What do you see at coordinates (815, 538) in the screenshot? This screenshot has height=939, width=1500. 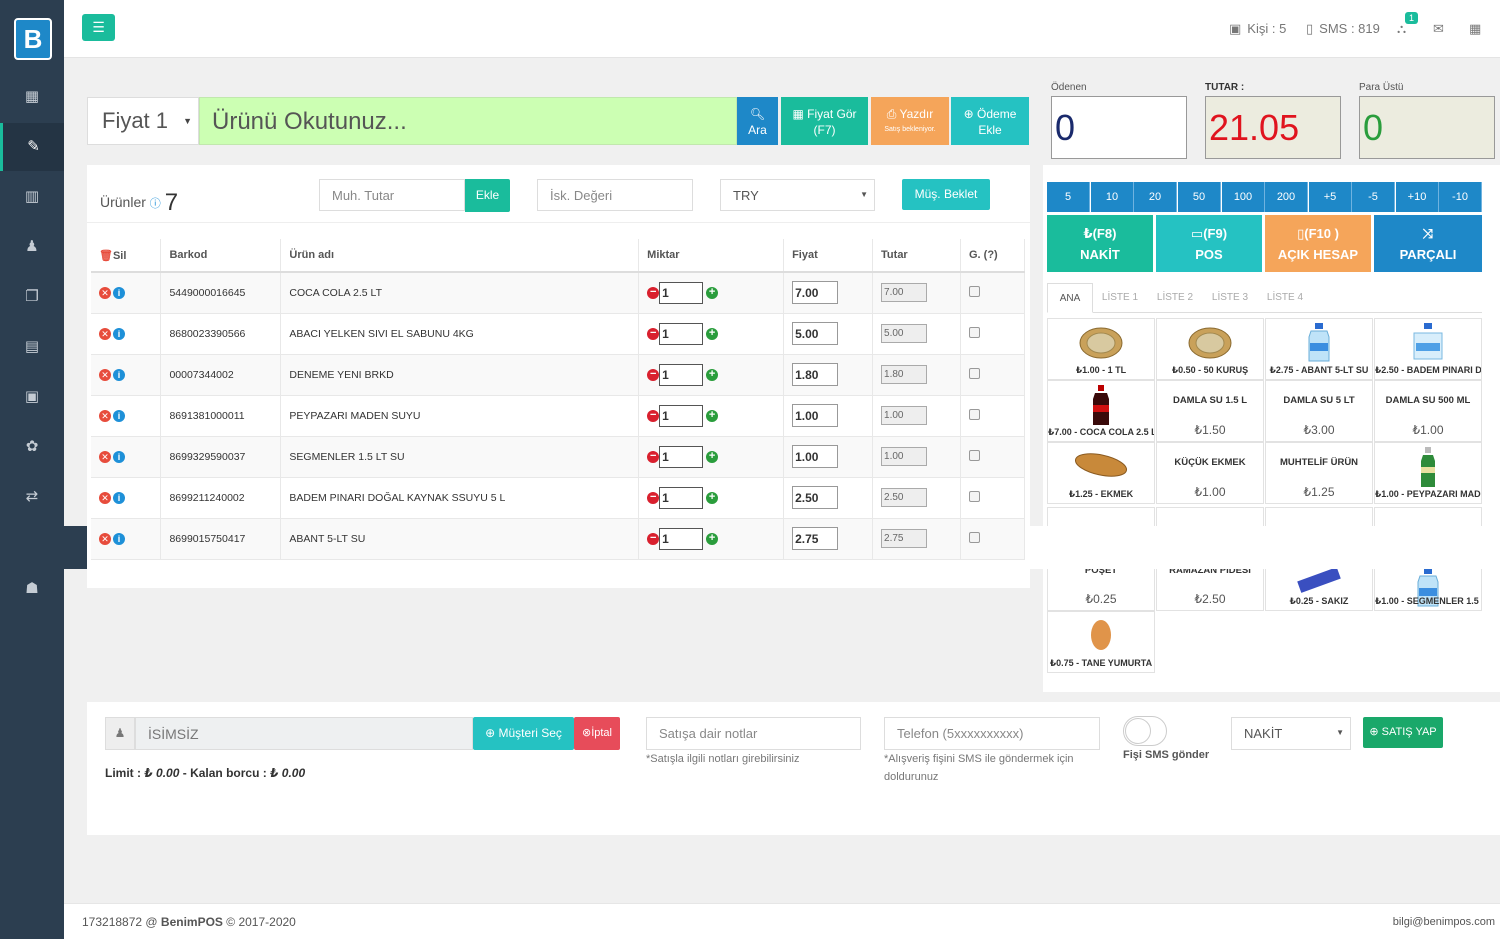 I see `price-input: 2.75` at bounding box center [815, 538].